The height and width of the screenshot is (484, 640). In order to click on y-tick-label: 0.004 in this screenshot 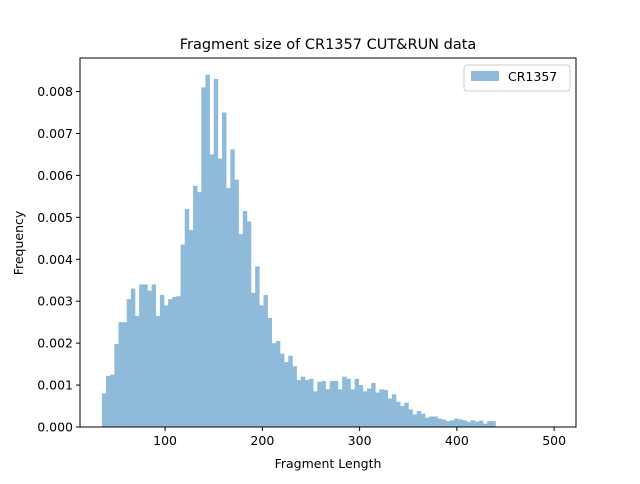, I will do `click(55, 259)`.